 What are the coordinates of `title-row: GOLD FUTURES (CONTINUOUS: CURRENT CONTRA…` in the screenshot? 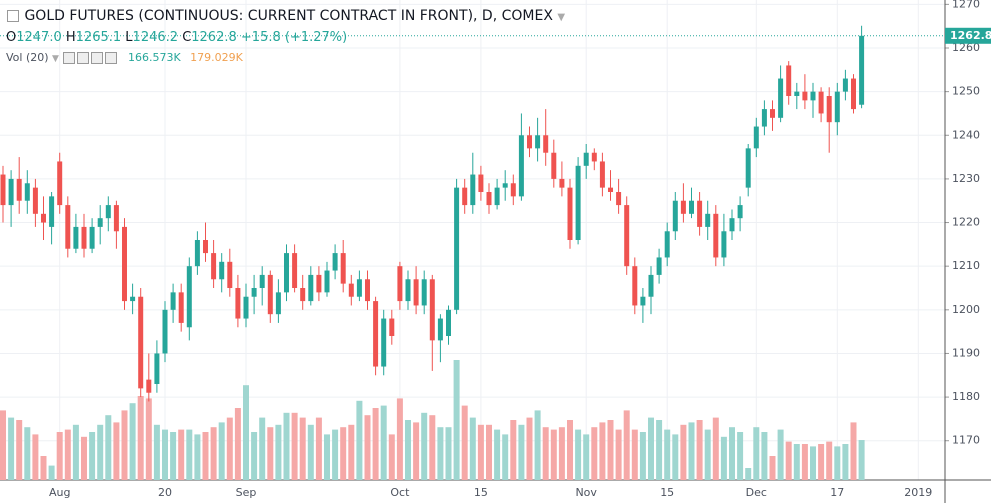 It's located at (285, 16).